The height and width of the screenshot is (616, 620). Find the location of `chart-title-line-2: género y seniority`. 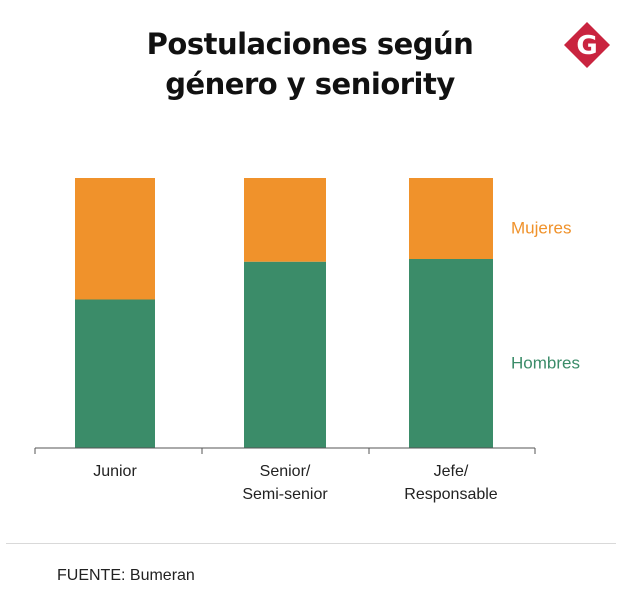

chart-title-line-2: género y seniority is located at coordinates (310, 84).